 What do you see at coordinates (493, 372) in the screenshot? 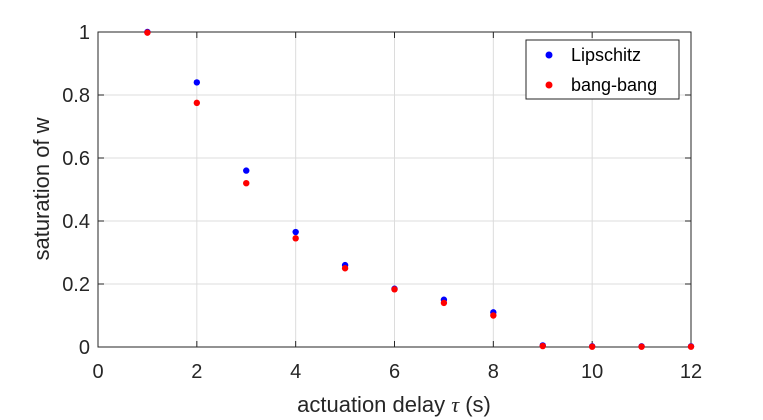
I see `x-tick-label: 8` at bounding box center [493, 372].